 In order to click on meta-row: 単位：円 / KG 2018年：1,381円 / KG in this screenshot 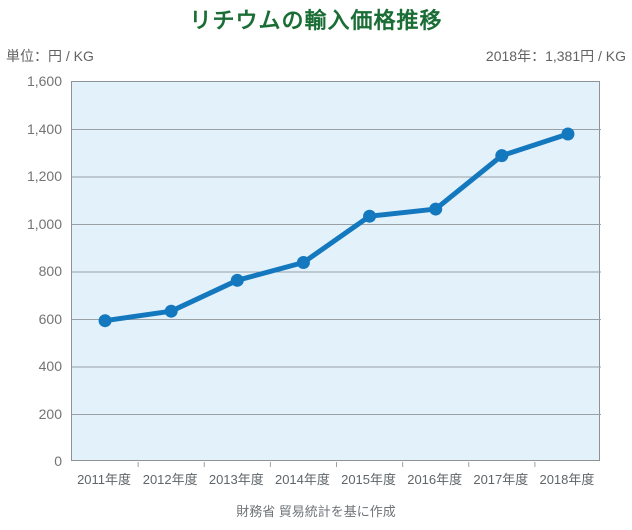, I will do `click(316, 55)`.